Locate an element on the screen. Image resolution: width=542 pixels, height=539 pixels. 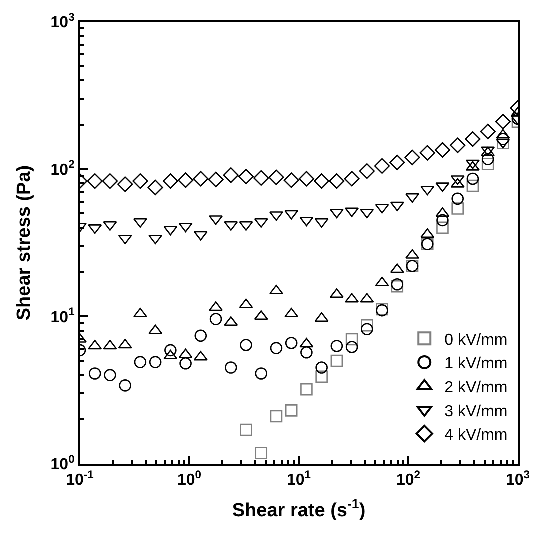
y-tick-label: 10$^{3}$ is located at coordinates (62, 22).